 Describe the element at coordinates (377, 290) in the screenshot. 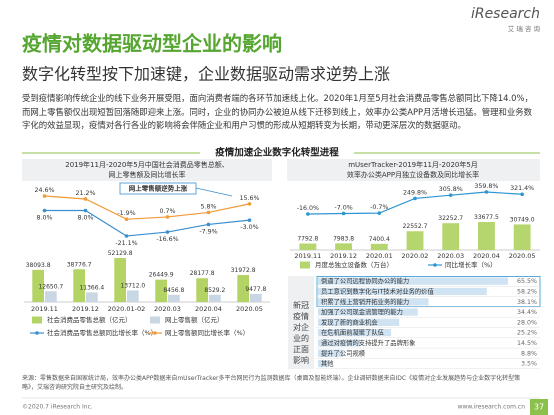

I see `row-label: 员工意识到数字化与IT技术对业务的价值` at that location.